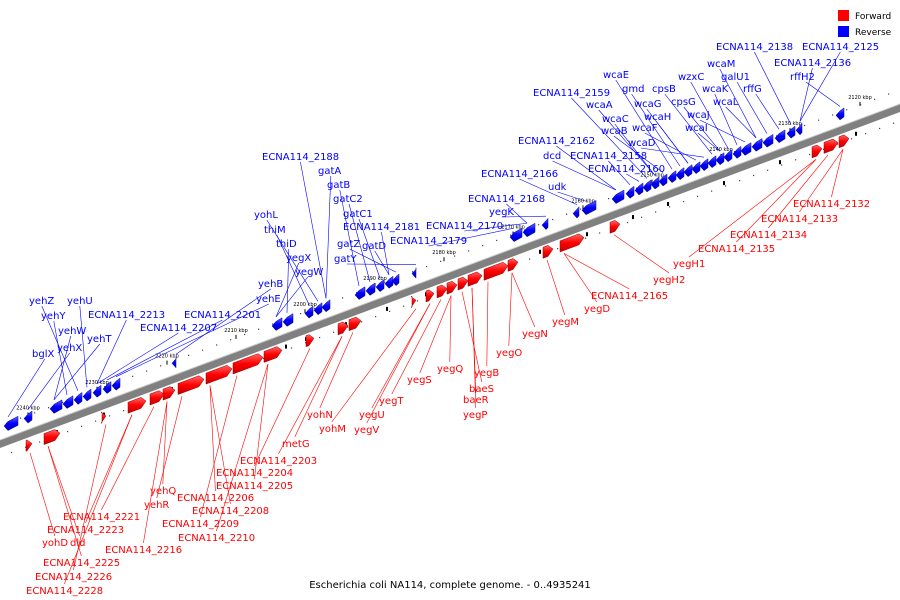  I want to click on forward-gene-label: yegO, so click(509, 353).